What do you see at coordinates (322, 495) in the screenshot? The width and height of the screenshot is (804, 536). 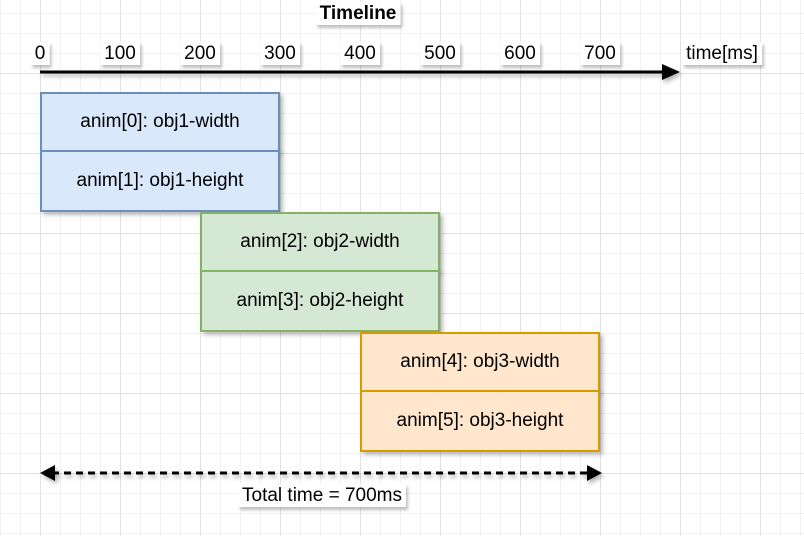 I see `total-time-label: Total time = 700ms` at bounding box center [322, 495].